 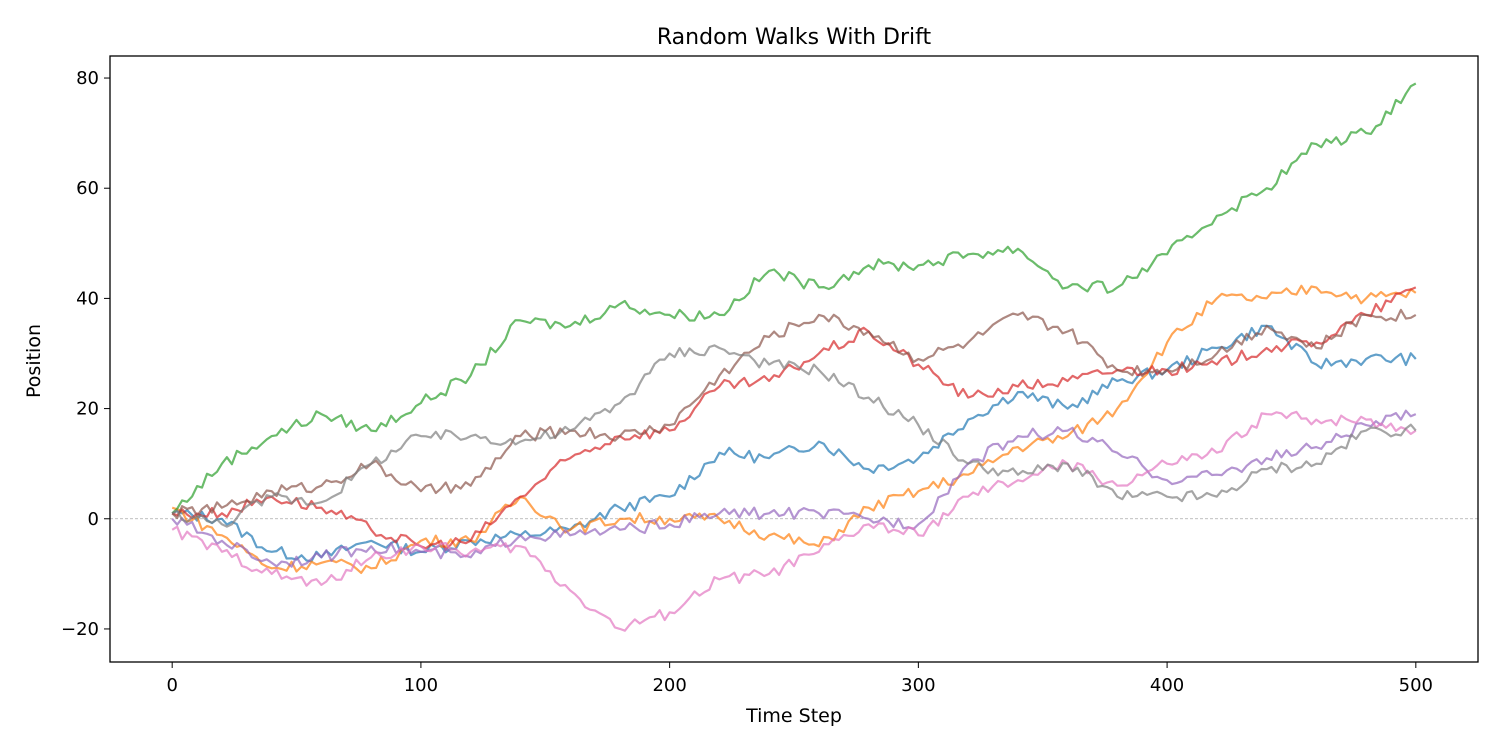 I want to click on x-tick-label: 300, so click(x=918, y=685).